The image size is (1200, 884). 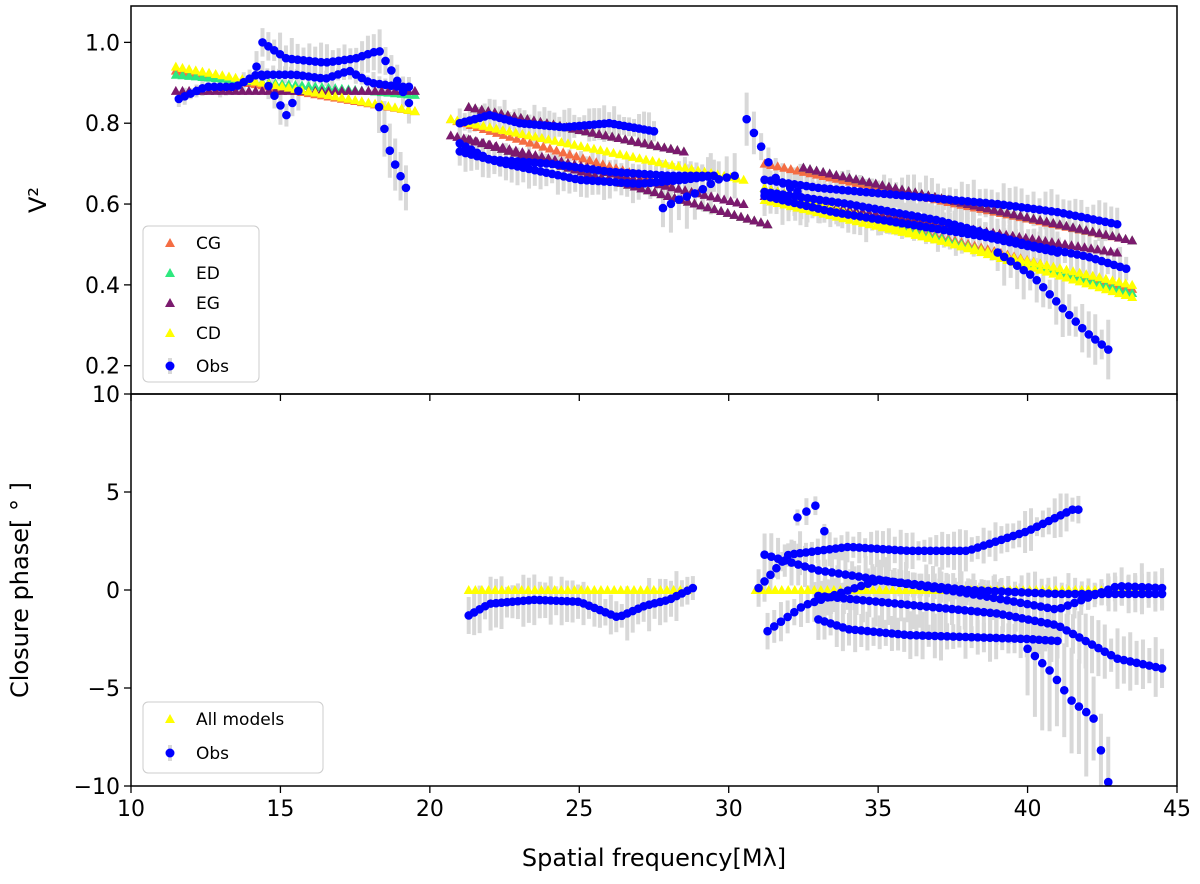 I want to click on v2-y-axis-label: V², so click(x=38, y=200).